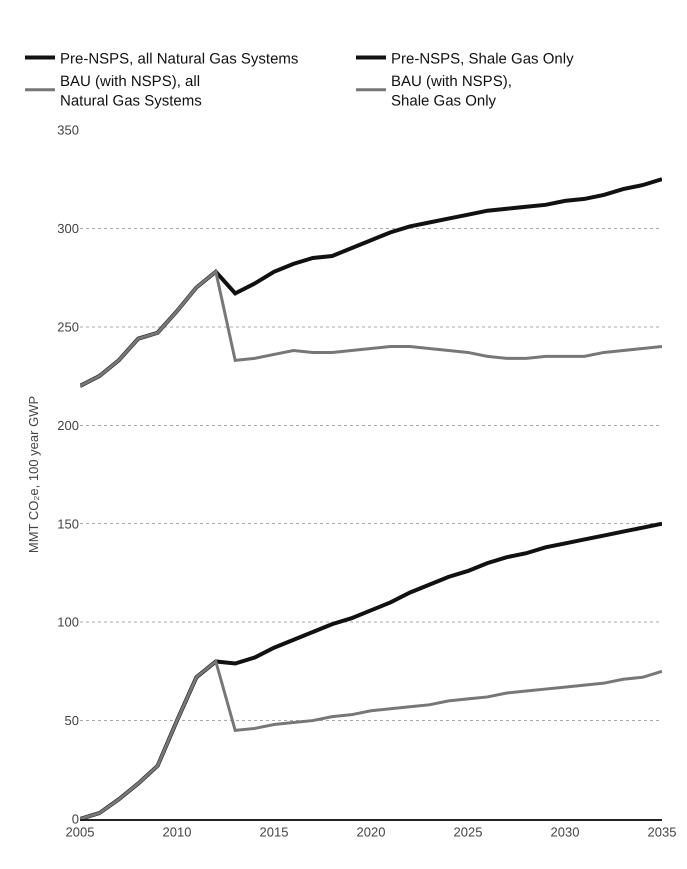 This screenshot has height=869, width=687. What do you see at coordinates (34, 475) in the screenshot?
I see `y-axis-title: MMT CO₂e, 100 year GWP` at bounding box center [34, 475].